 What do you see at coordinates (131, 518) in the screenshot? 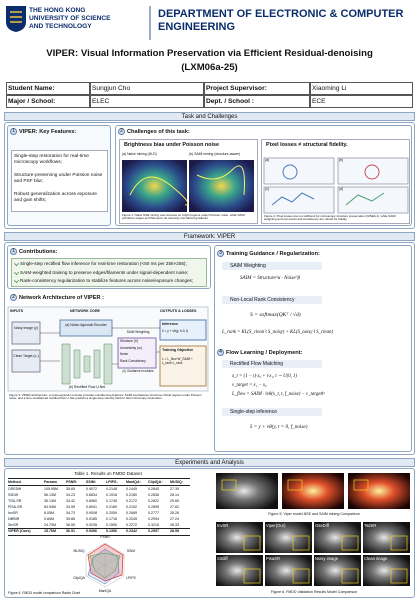
I see `table-cell: 0.2045` at bounding box center [131, 518].